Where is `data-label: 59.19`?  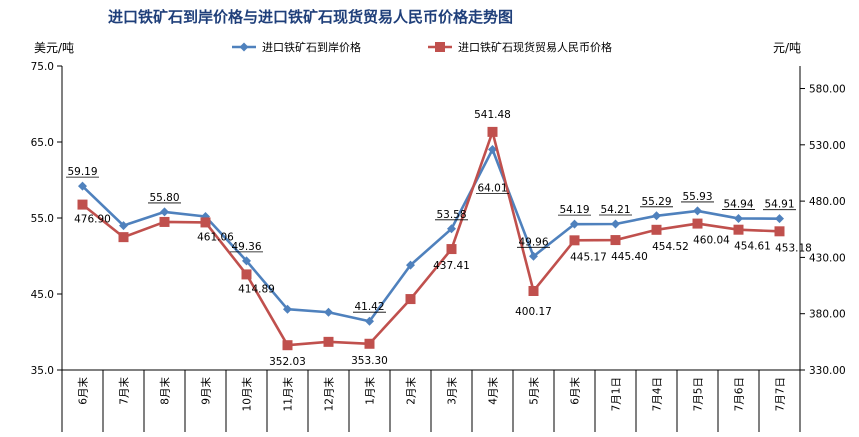 data-label: 59.19 is located at coordinates (82, 172).